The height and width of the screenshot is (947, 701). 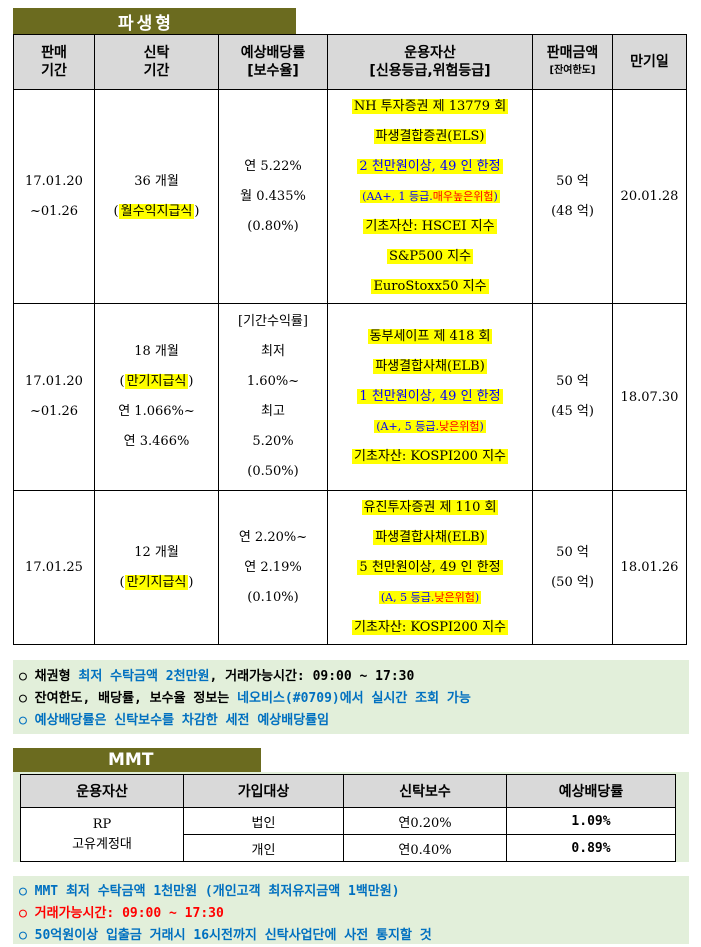 What do you see at coordinates (154, 21) in the screenshot?
I see `section-title-derivative: 파생형` at bounding box center [154, 21].